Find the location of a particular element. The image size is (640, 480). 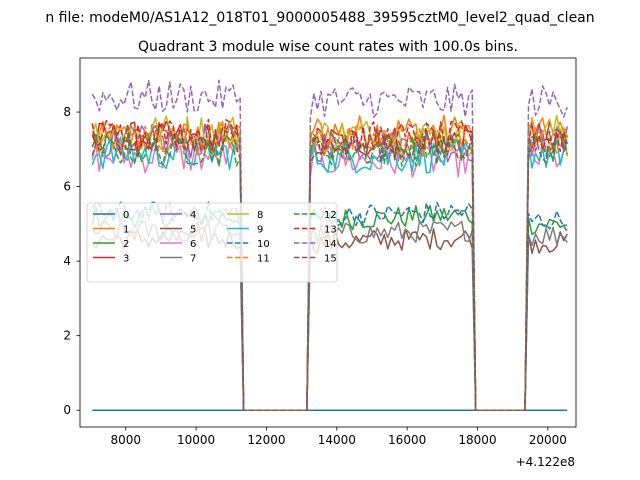

legend-box is located at coordinates (212, 242).